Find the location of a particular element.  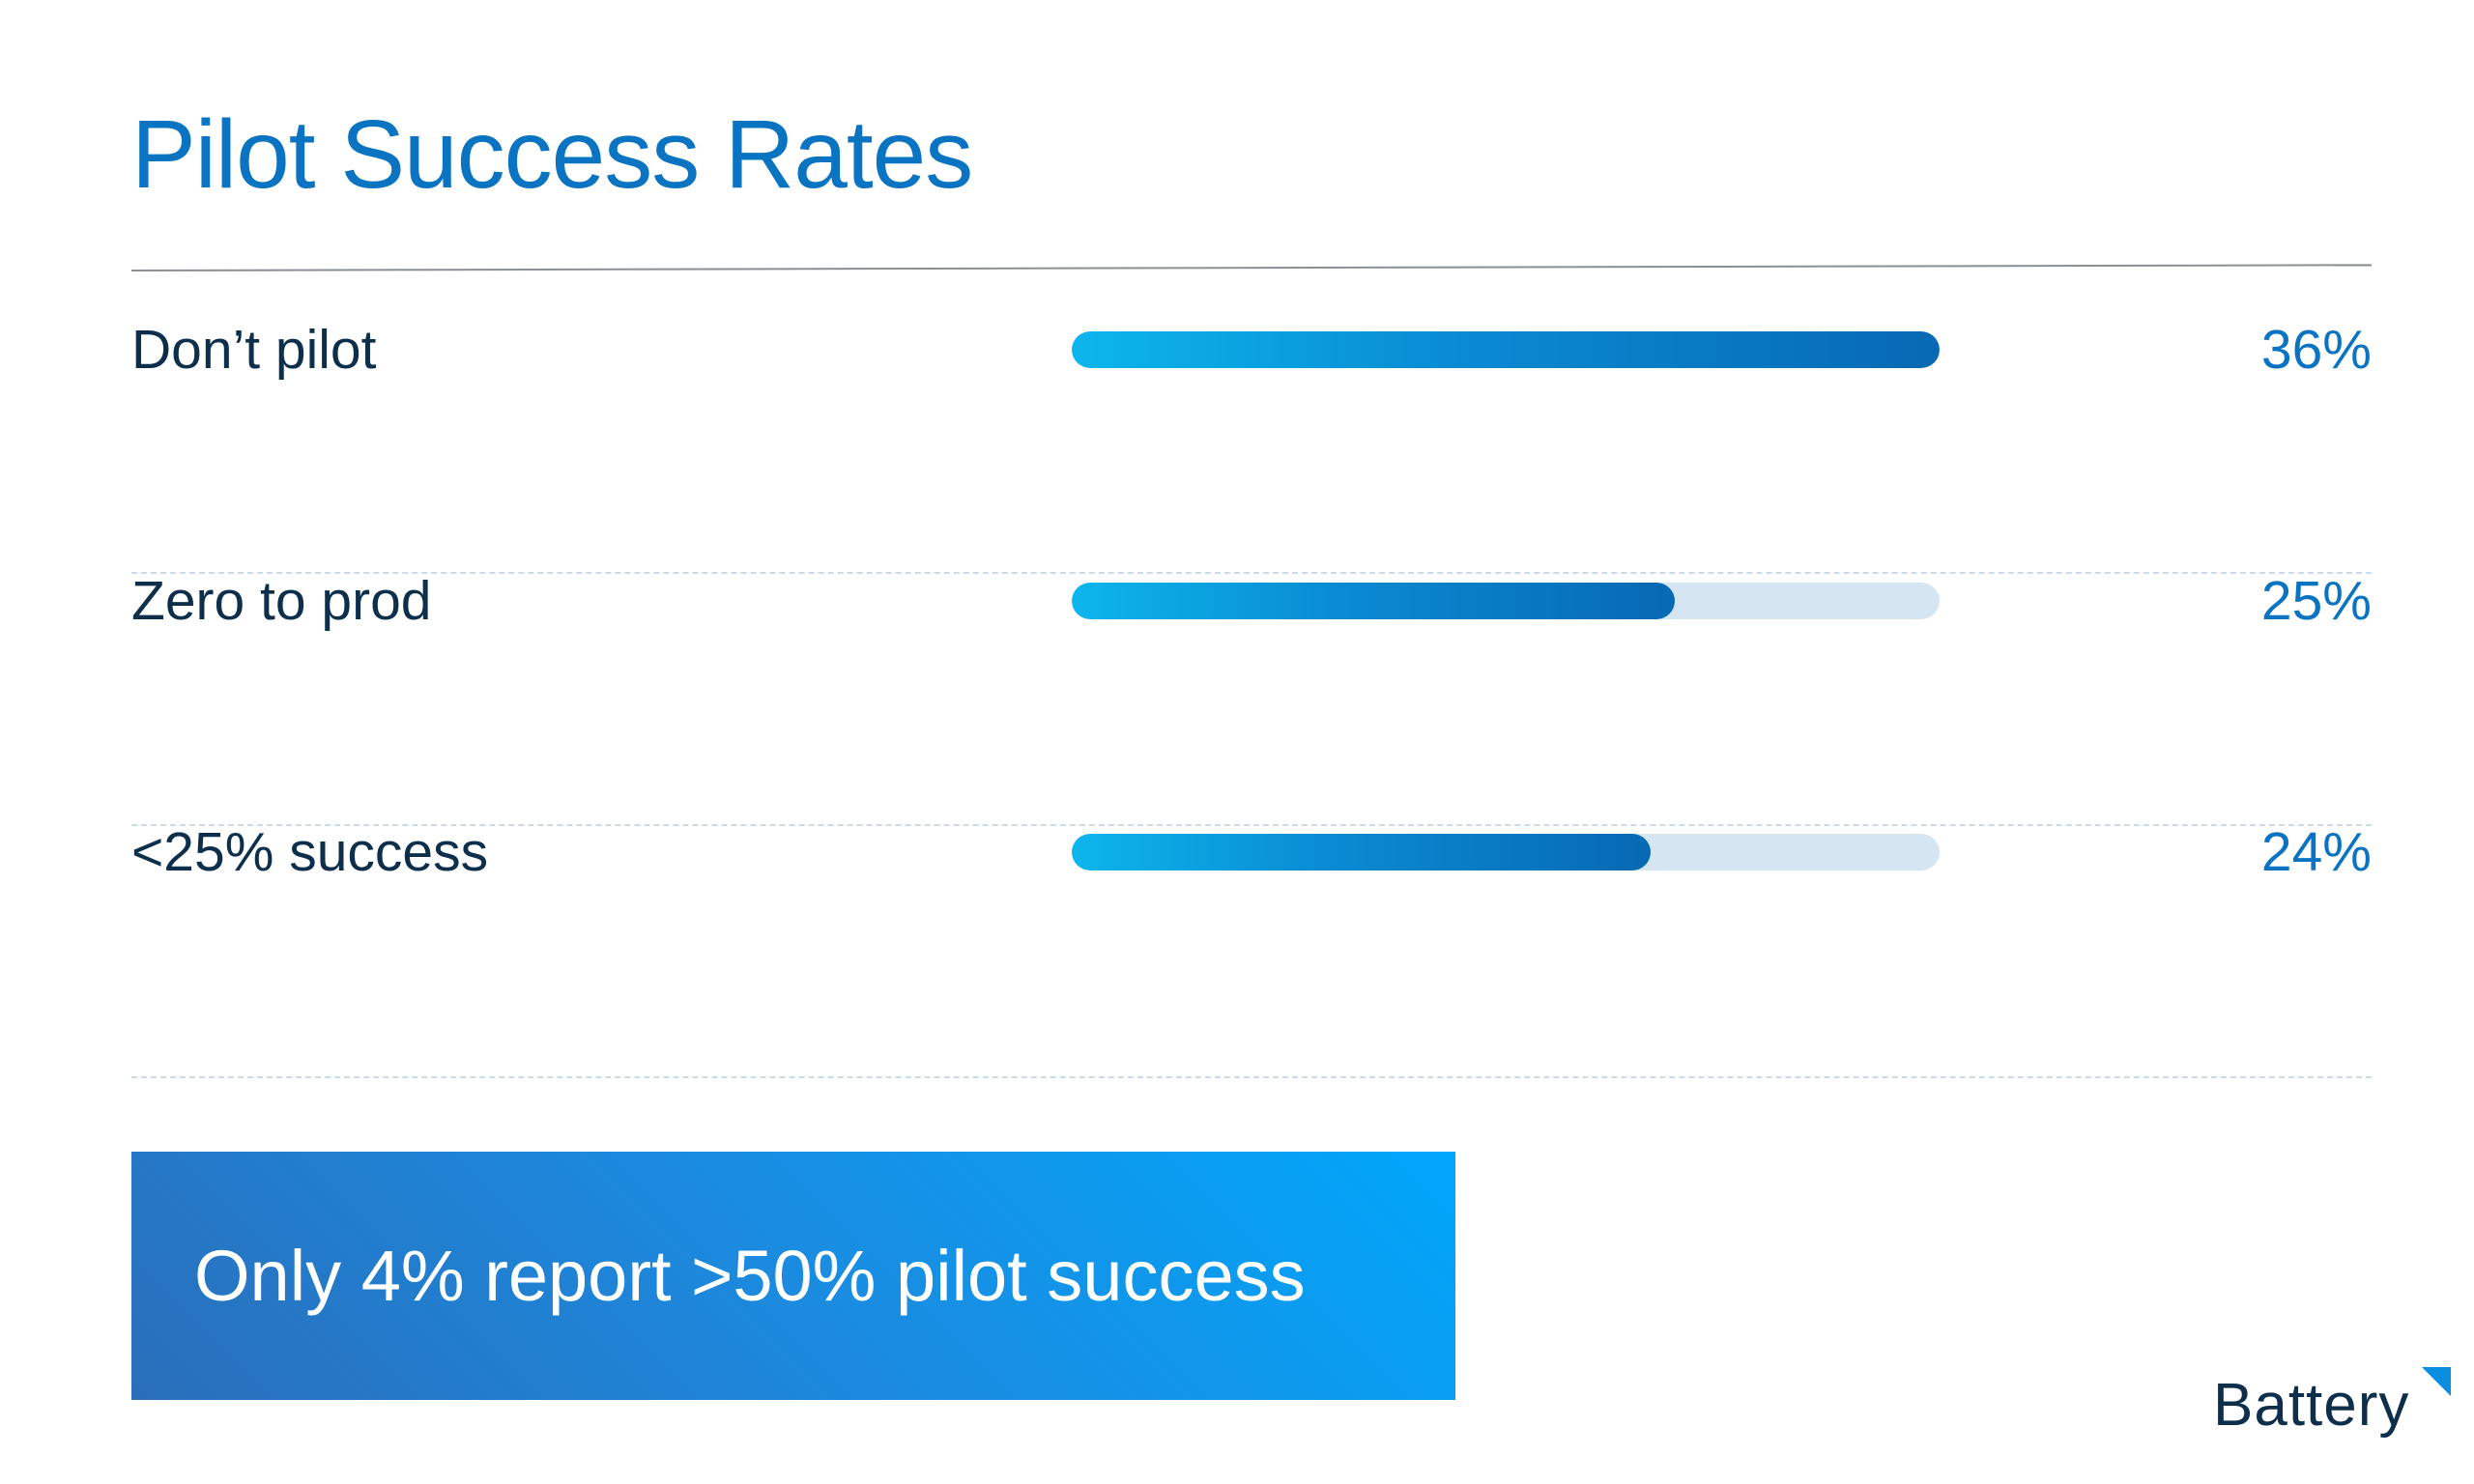

logo-corner-mark-icon is located at coordinates (2436, 1381).